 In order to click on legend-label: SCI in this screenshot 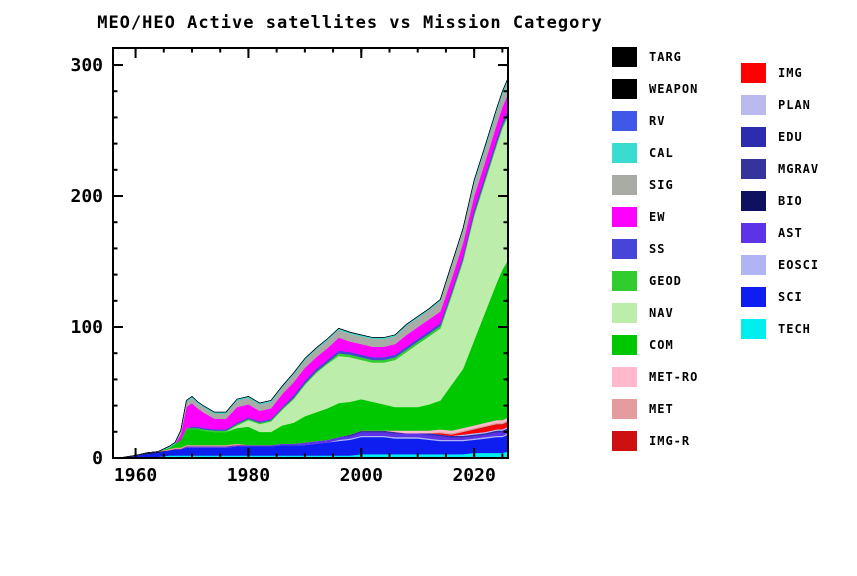, I will do `click(790, 297)`.